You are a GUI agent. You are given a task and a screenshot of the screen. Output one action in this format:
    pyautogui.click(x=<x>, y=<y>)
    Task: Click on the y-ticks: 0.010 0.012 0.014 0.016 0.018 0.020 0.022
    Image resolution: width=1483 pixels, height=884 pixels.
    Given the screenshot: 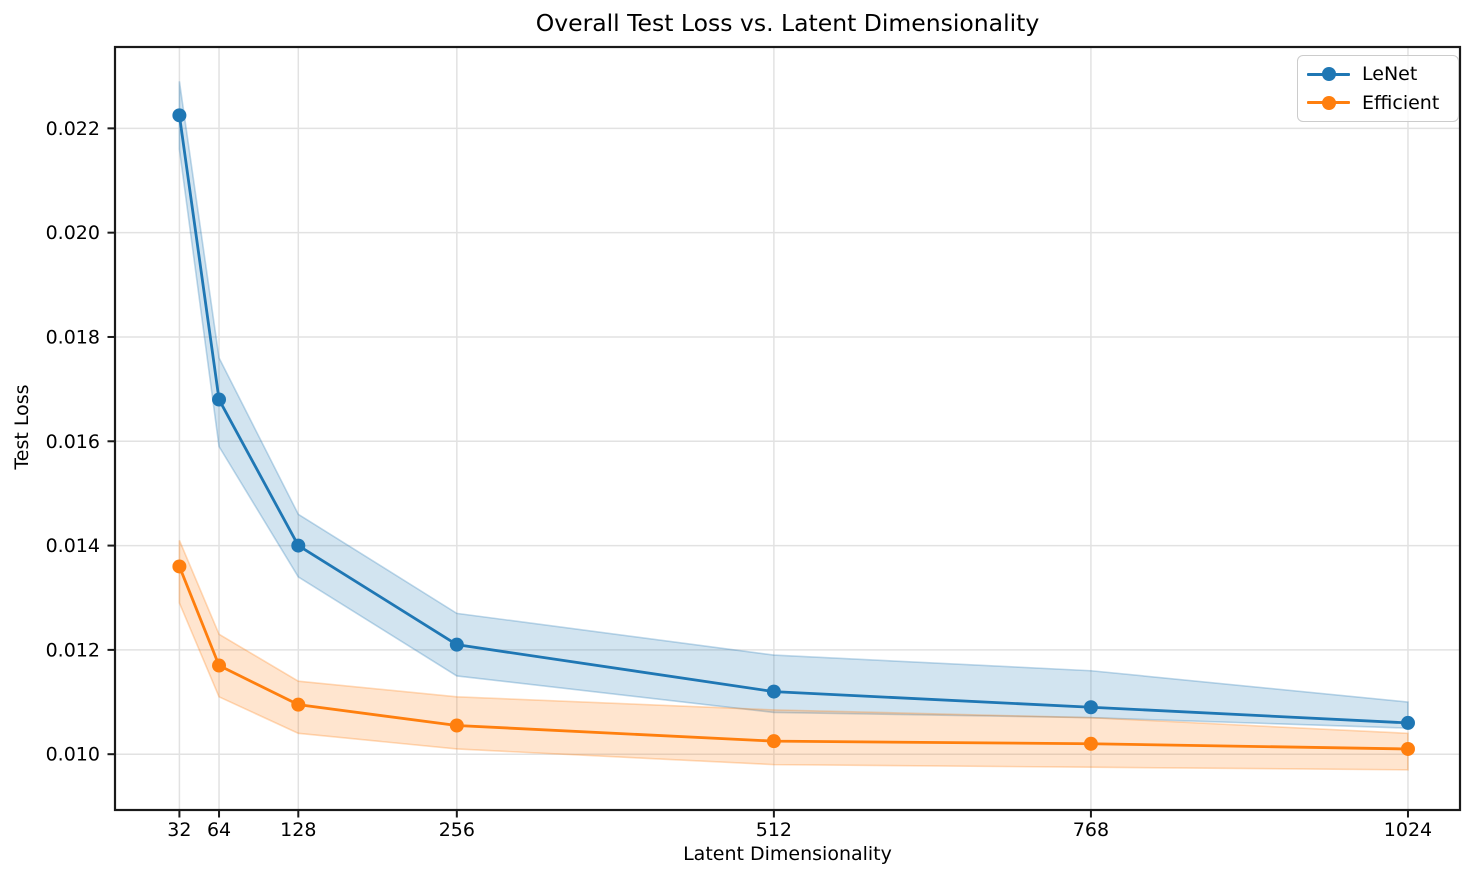 What is the action you would take?
    pyautogui.click(x=80, y=442)
    